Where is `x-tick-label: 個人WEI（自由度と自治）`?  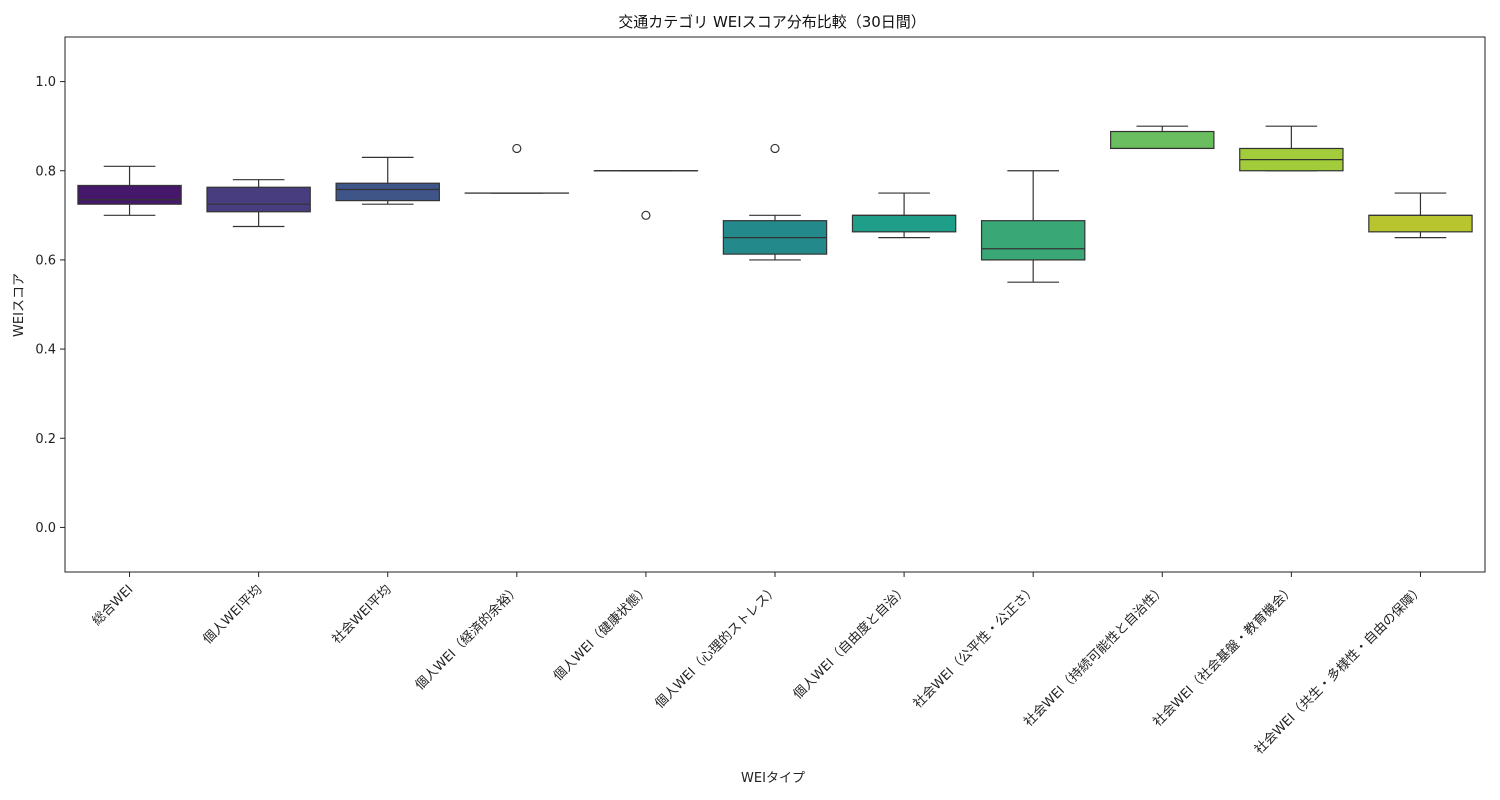 x-tick-label: 個人WEI（自由度と自治） is located at coordinates (850, 642).